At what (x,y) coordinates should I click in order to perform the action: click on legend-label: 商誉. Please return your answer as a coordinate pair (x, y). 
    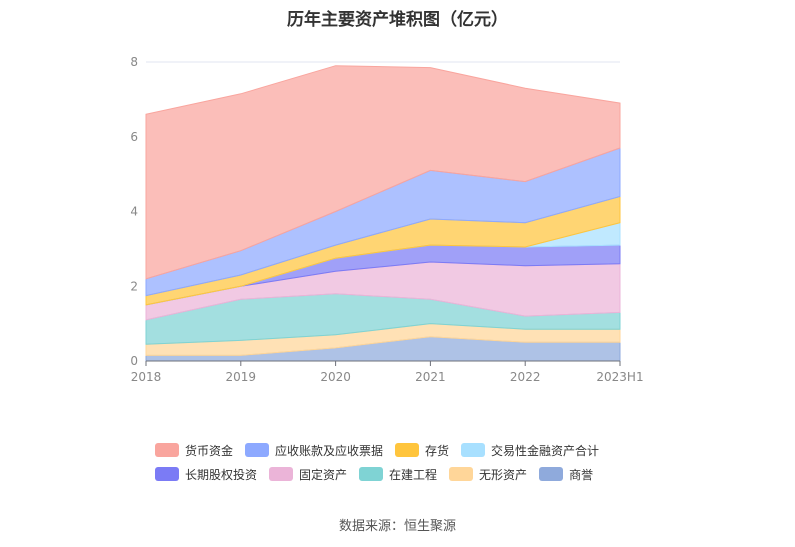
    Looking at the image, I should click on (581, 474).